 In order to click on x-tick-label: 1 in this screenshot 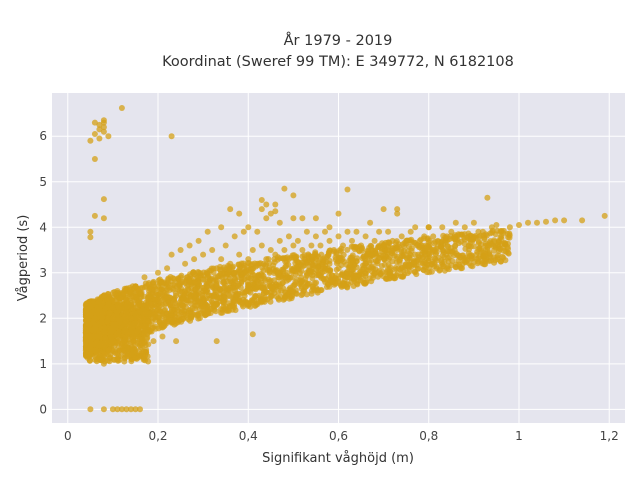, I will do `click(519, 436)`.